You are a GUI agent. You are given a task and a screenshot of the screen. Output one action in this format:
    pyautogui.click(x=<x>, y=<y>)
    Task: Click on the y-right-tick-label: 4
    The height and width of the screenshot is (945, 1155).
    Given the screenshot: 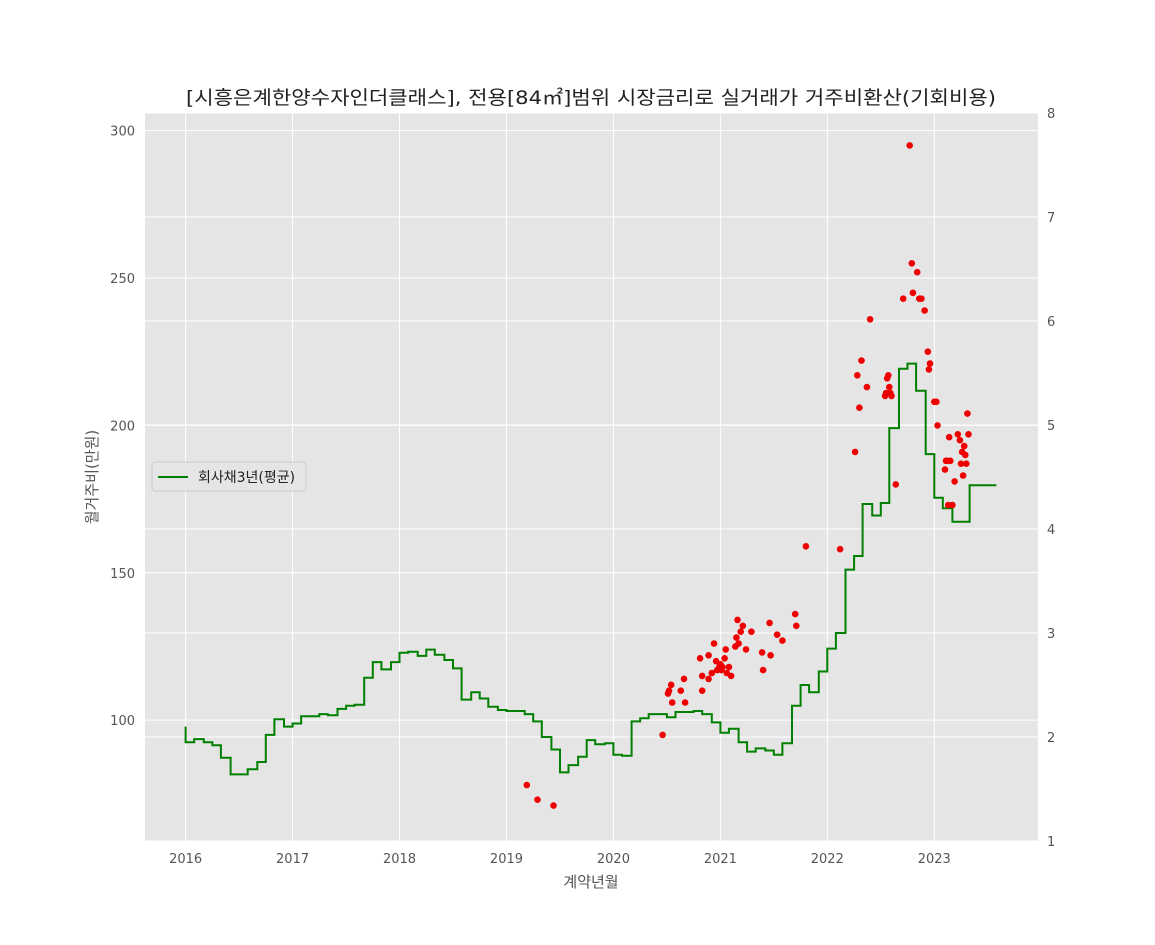 What is the action you would take?
    pyautogui.click(x=1051, y=530)
    